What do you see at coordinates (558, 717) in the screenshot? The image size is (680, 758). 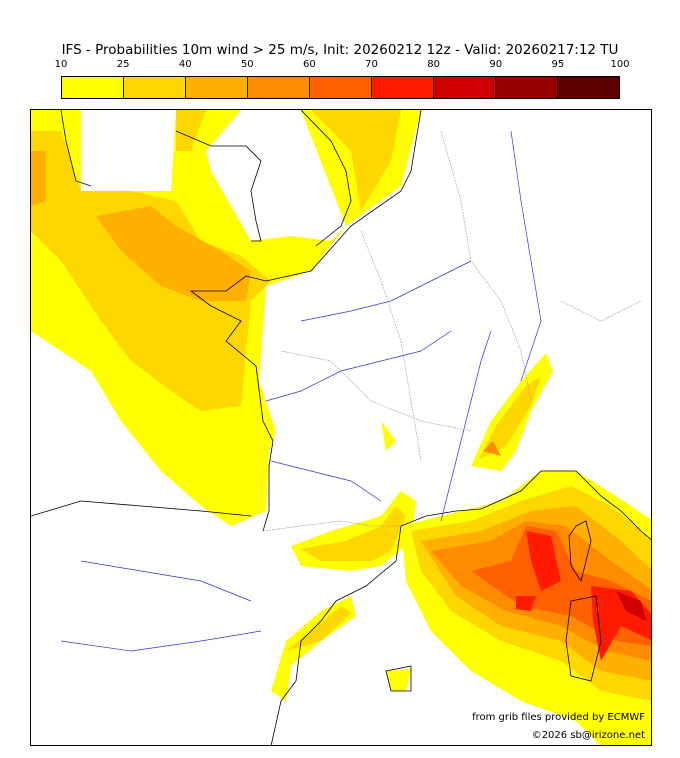 I see `data-source-credit: from grib files provided by ECMWF` at bounding box center [558, 717].